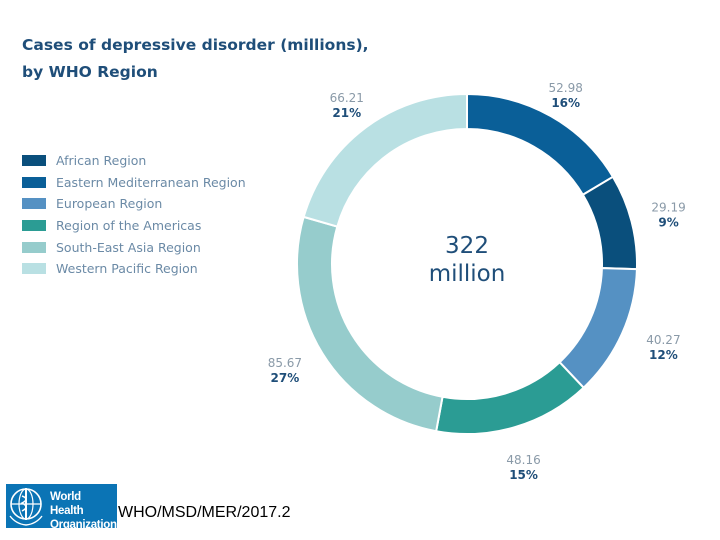 The height and width of the screenshot is (540, 720). What do you see at coordinates (346, 113) in the screenshot?
I see `slice-percent-label: 21%` at bounding box center [346, 113].